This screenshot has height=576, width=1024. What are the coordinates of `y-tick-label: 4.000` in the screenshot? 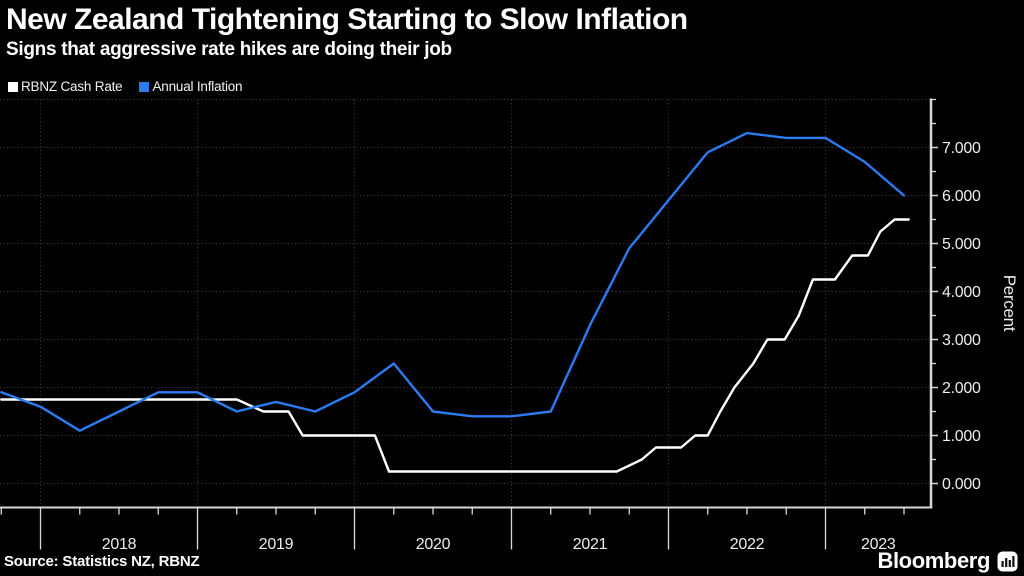 It's located at (961, 292).